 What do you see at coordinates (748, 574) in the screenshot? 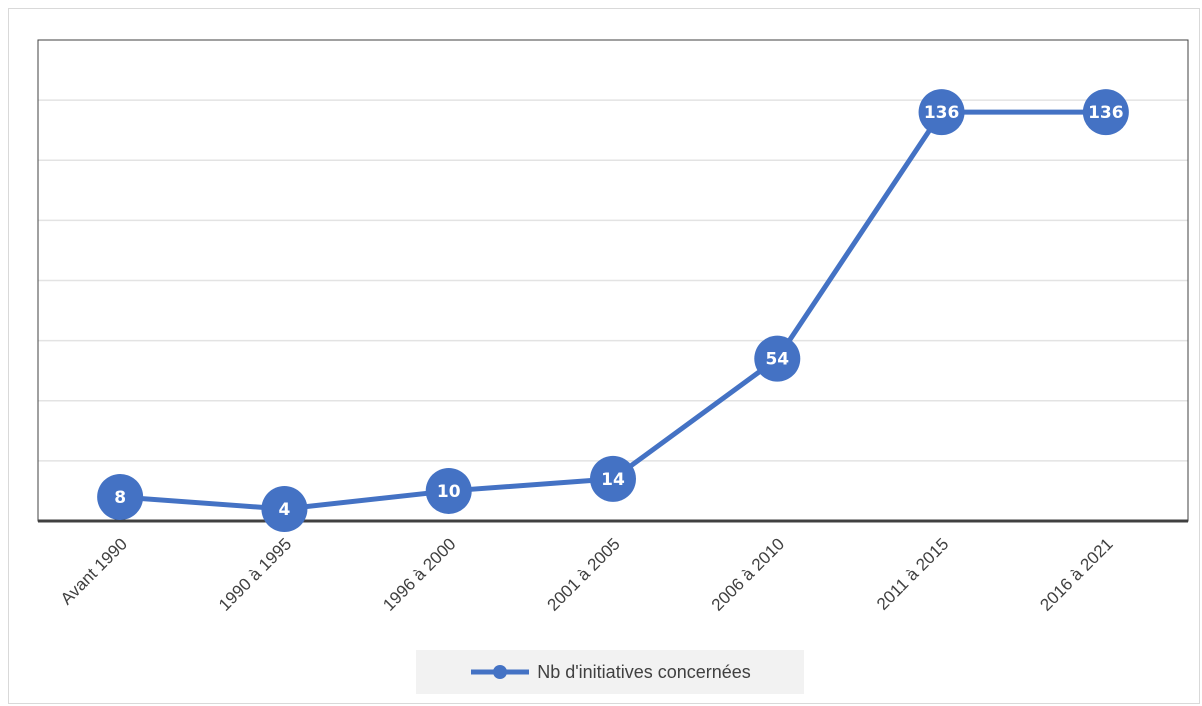
I see `x-tick-label: 2006 à 2010` at bounding box center [748, 574].